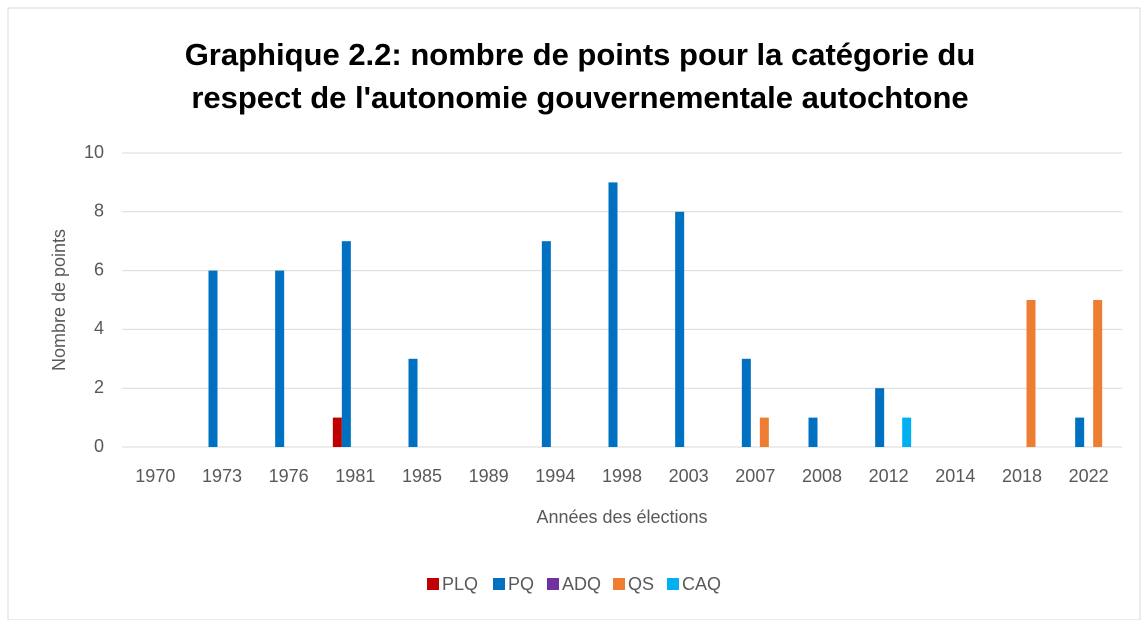 Image resolution: width=1148 pixels, height=625 pixels. What do you see at coordinates (555, 476) in the screenshot?
I see `x-tick-label: 1994` at bounding box center [555, 476].